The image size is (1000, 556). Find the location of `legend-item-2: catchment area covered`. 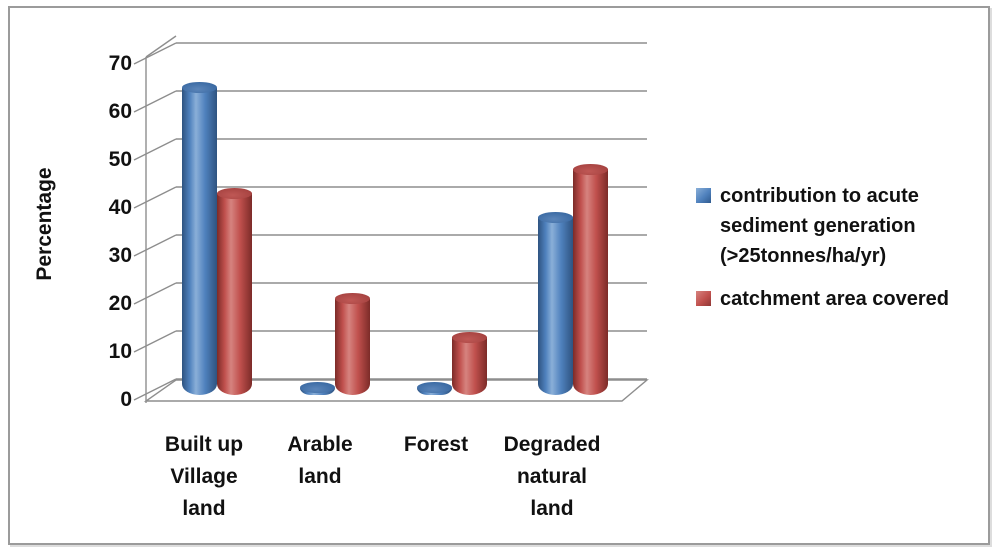

legend-item-2: catchment area covered is located at coordinates (838, 299).